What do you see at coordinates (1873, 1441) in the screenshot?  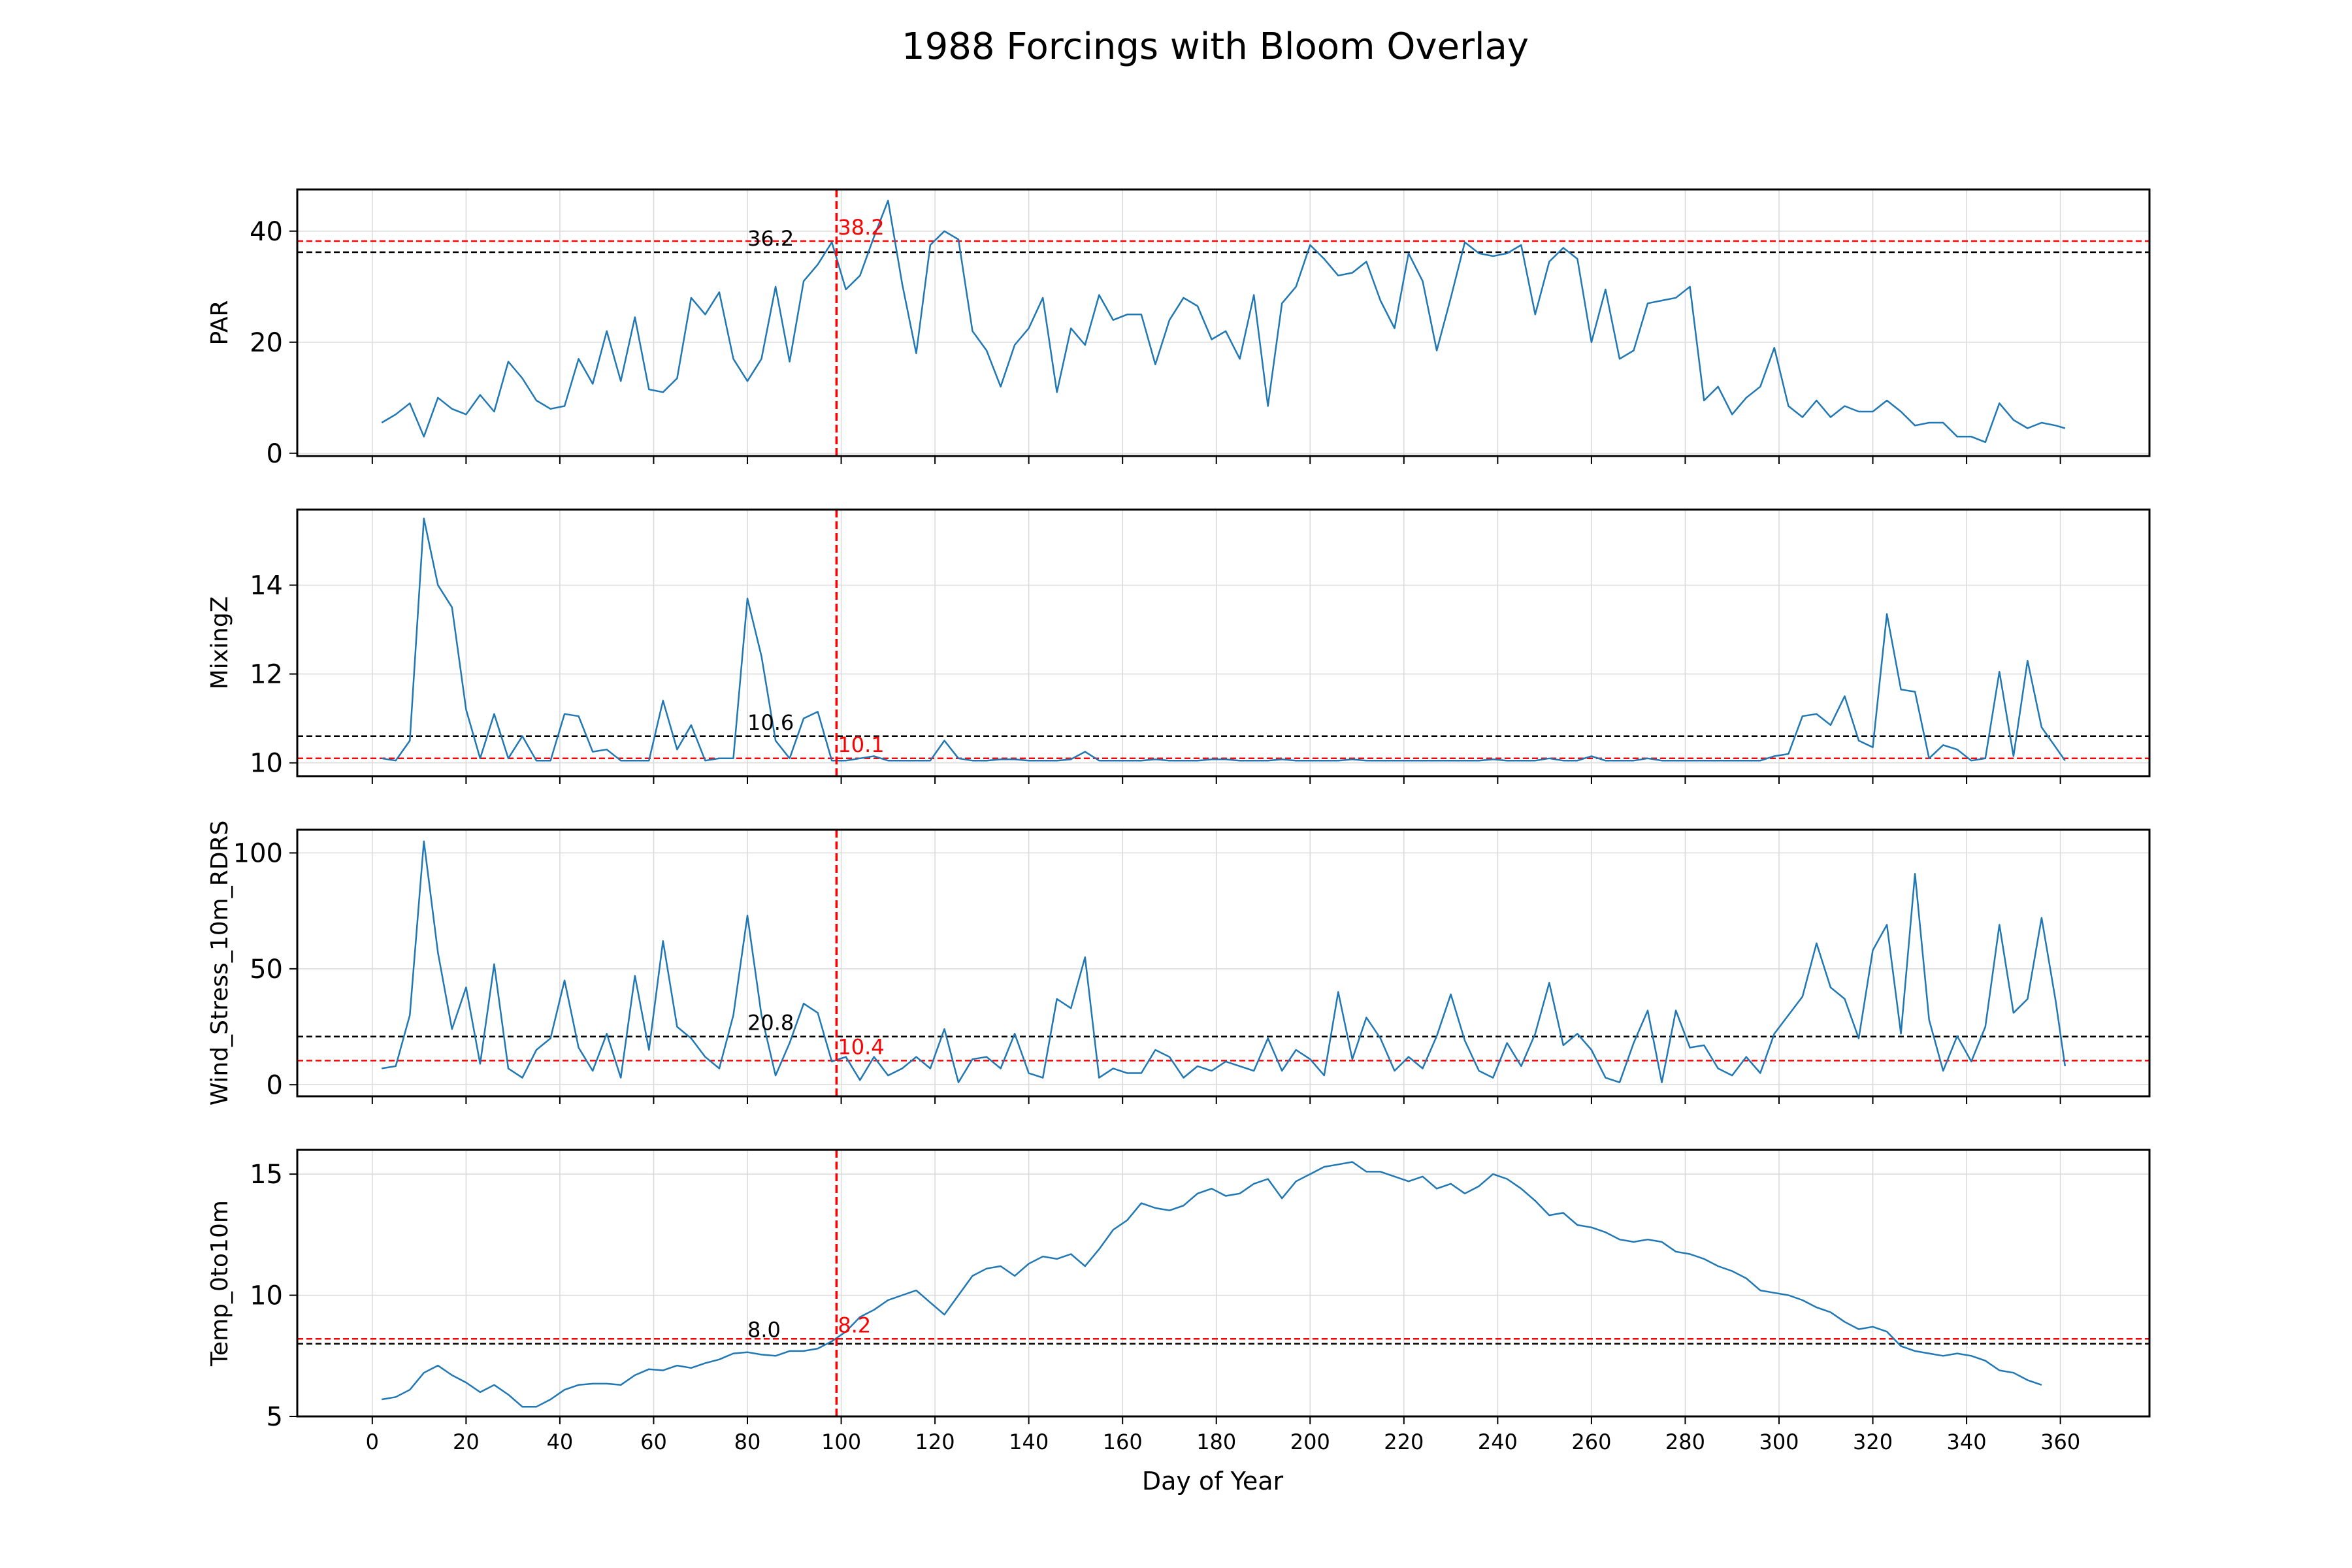 I see `x-tick-label: 320` at bounding box center [1873, 1441].